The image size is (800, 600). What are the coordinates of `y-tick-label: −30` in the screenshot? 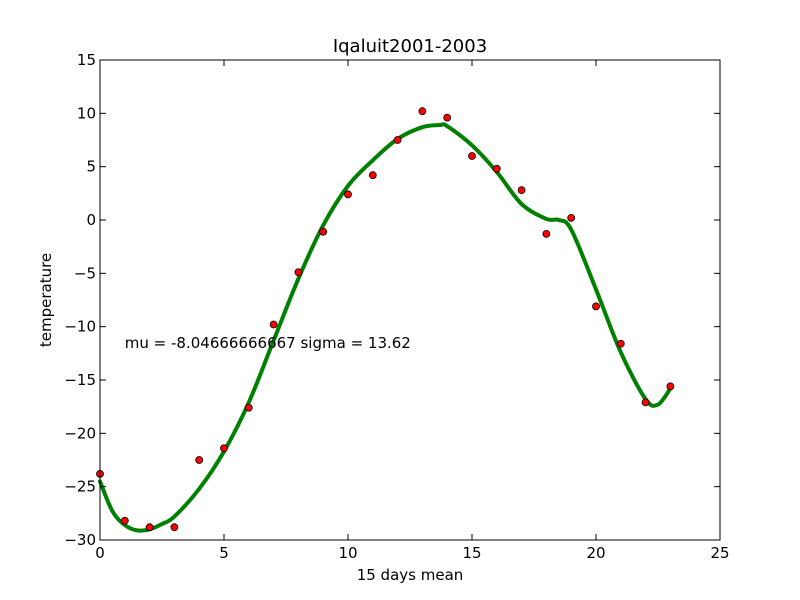 It's located at (80, 540).